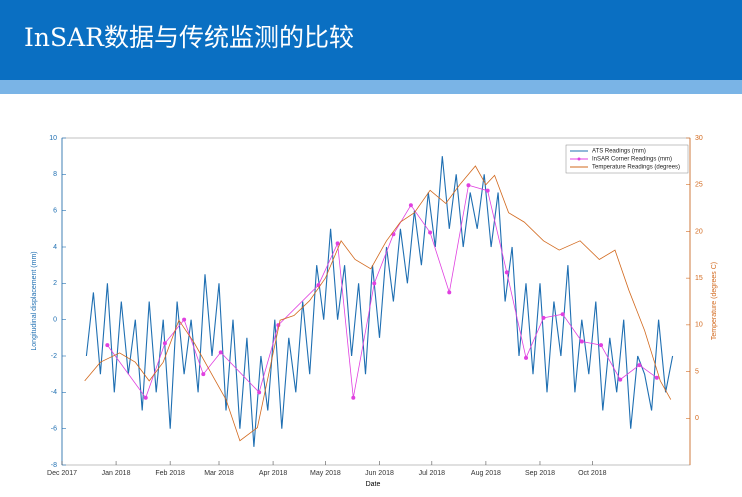 The image size is (742, 497). What do you see at coordinates (55, 247) in the screenshot?
I see `y-tick-label: 4` at bounding box center [55, 247].